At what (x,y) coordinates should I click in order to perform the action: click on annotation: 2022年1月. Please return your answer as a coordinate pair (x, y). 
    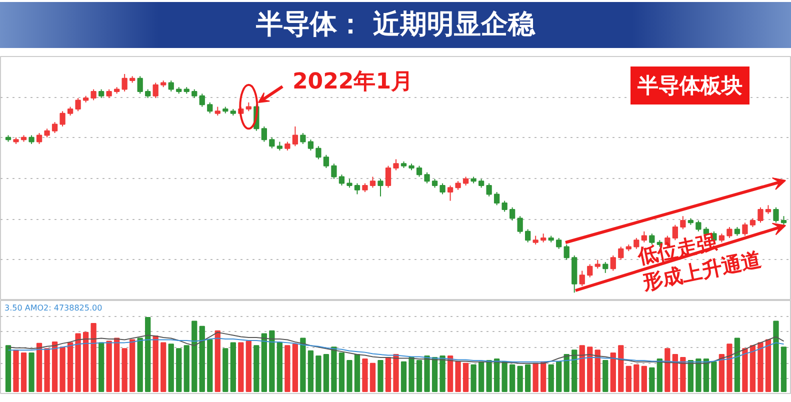
    Looking at the image, I should click on (353, 82).